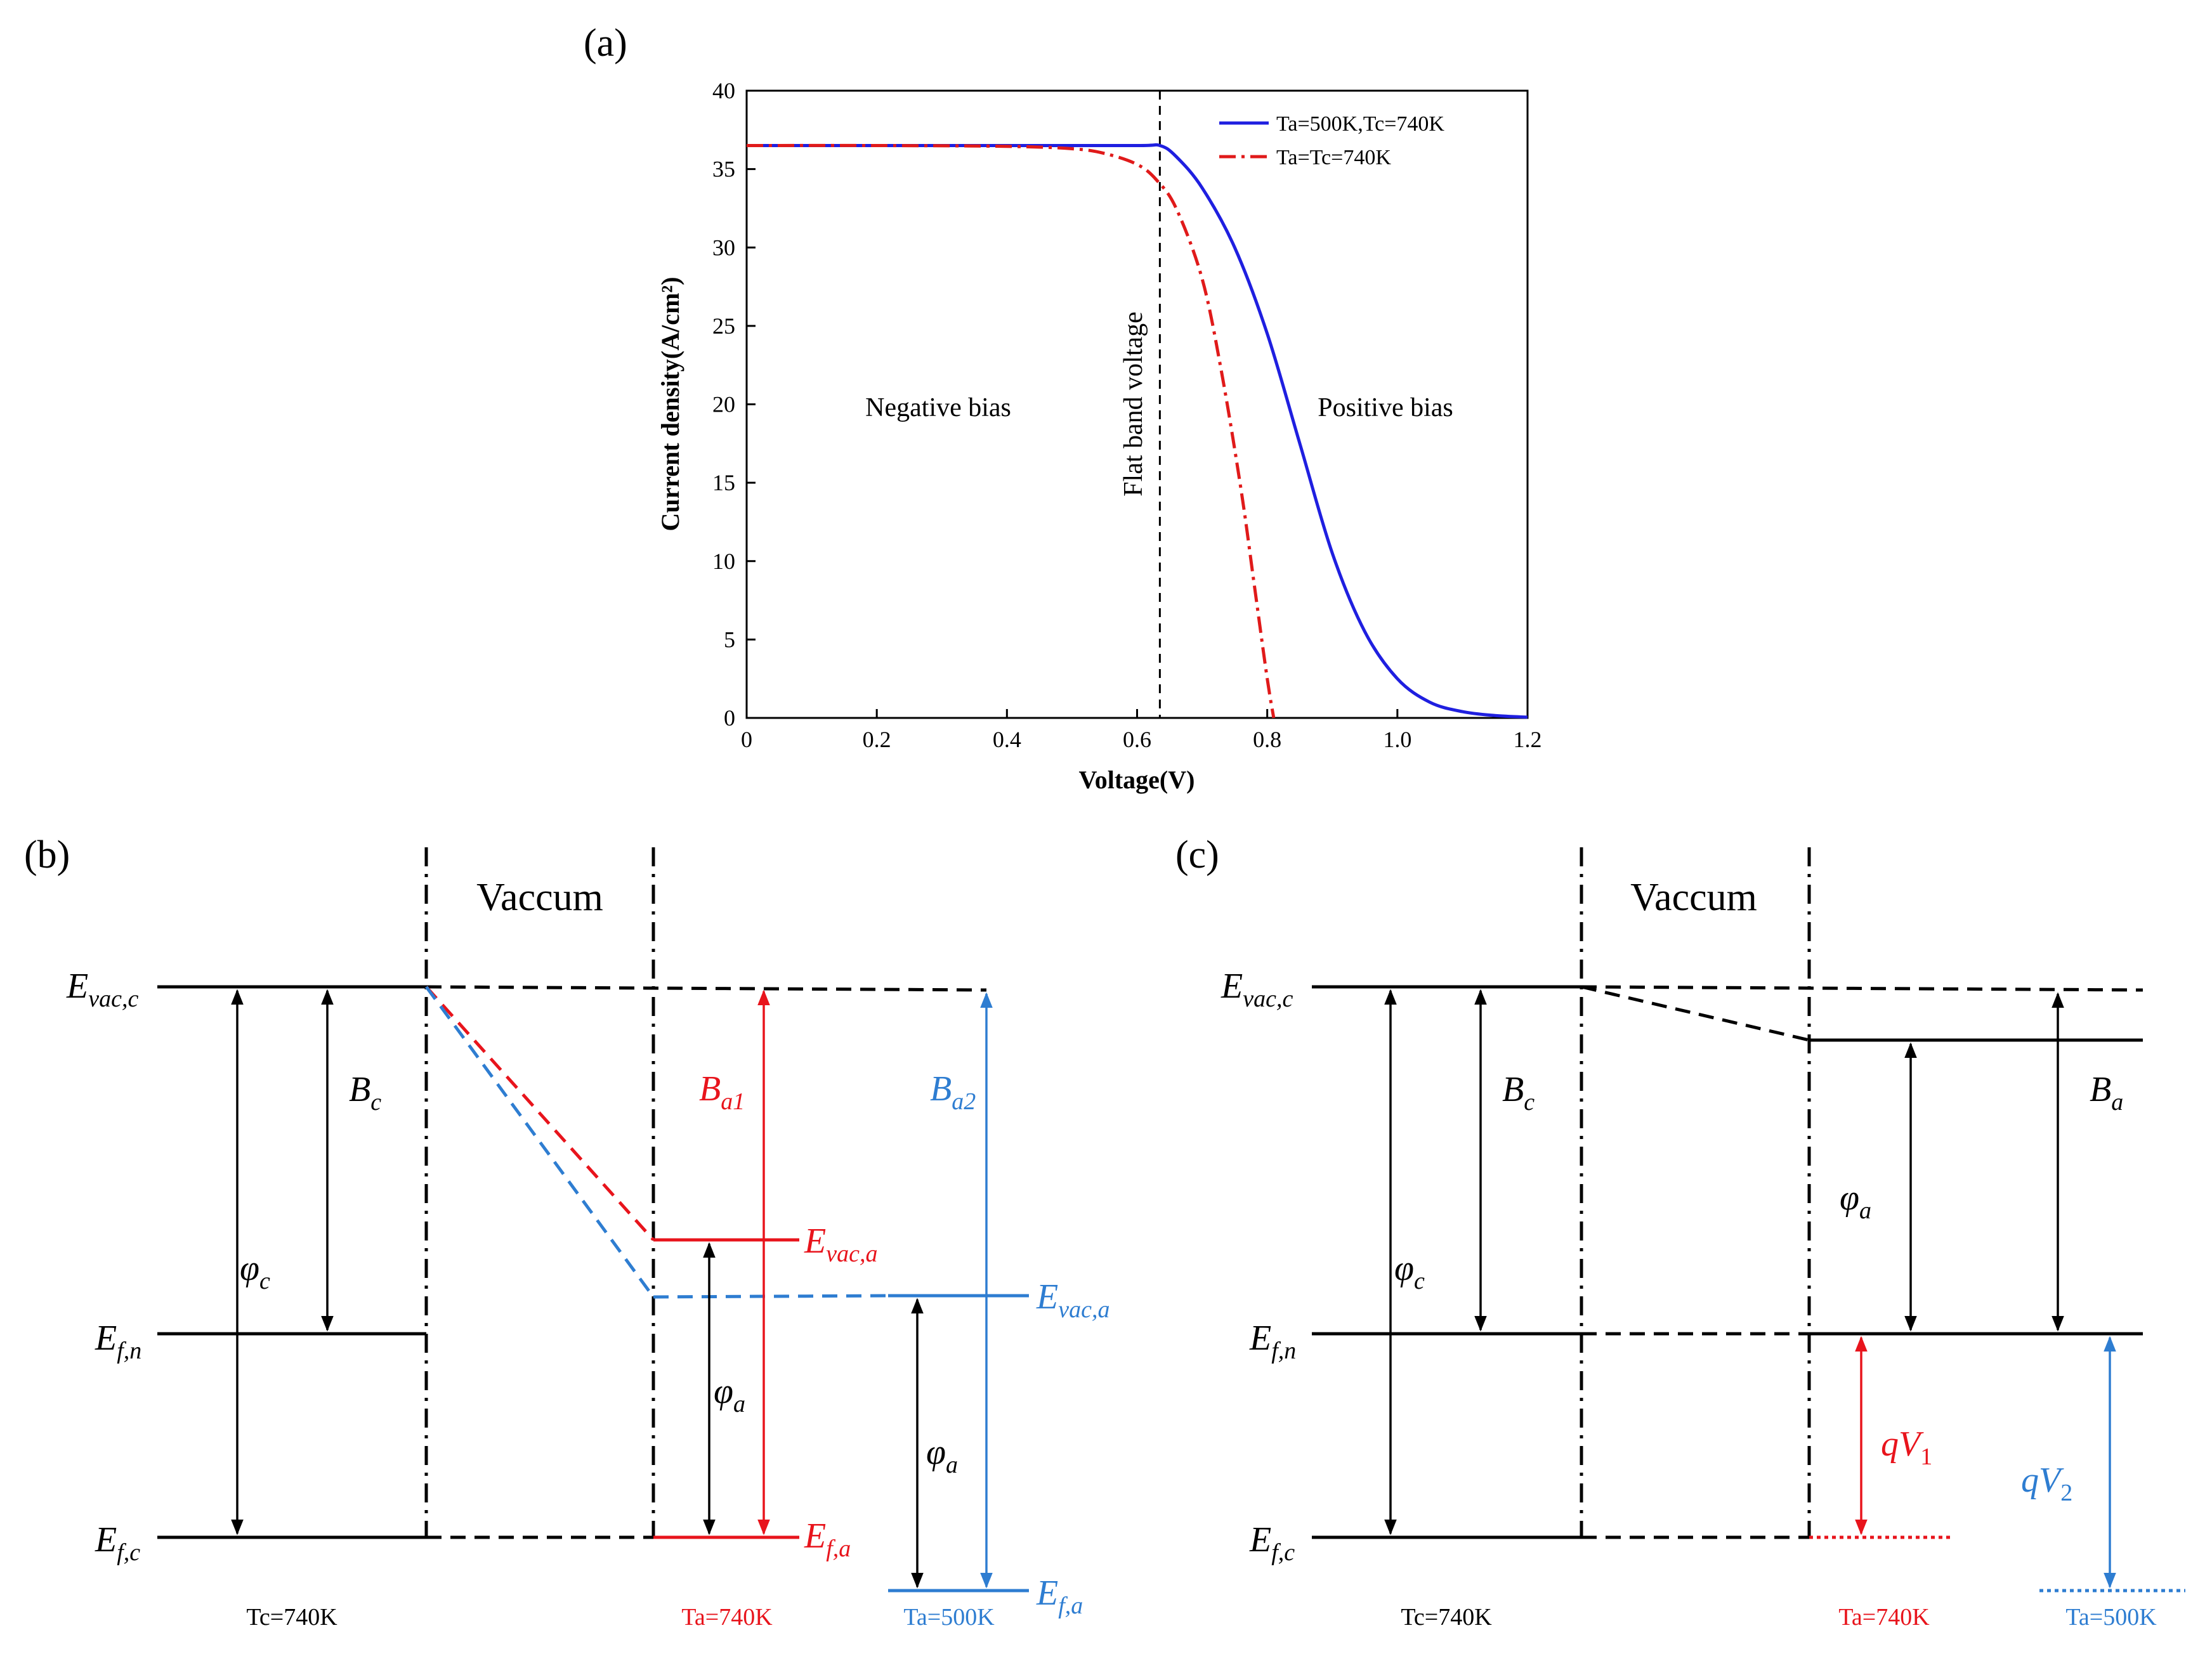 This screenshot has height=1661, width=2212. What do you see at coordinates (723, 561) in the screenshot?
I see `y-tick-label: 10` at bounding box center [723, 561].